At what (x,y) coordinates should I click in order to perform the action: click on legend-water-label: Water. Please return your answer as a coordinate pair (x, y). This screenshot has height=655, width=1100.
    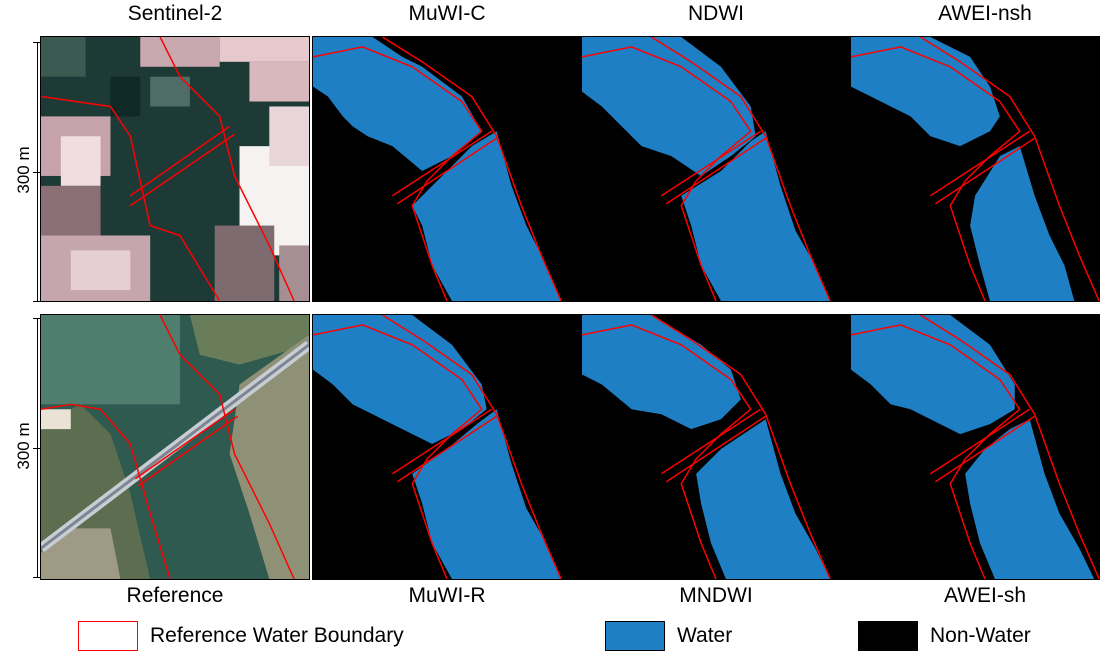
    Looking at the image, I should click on (705, 635).